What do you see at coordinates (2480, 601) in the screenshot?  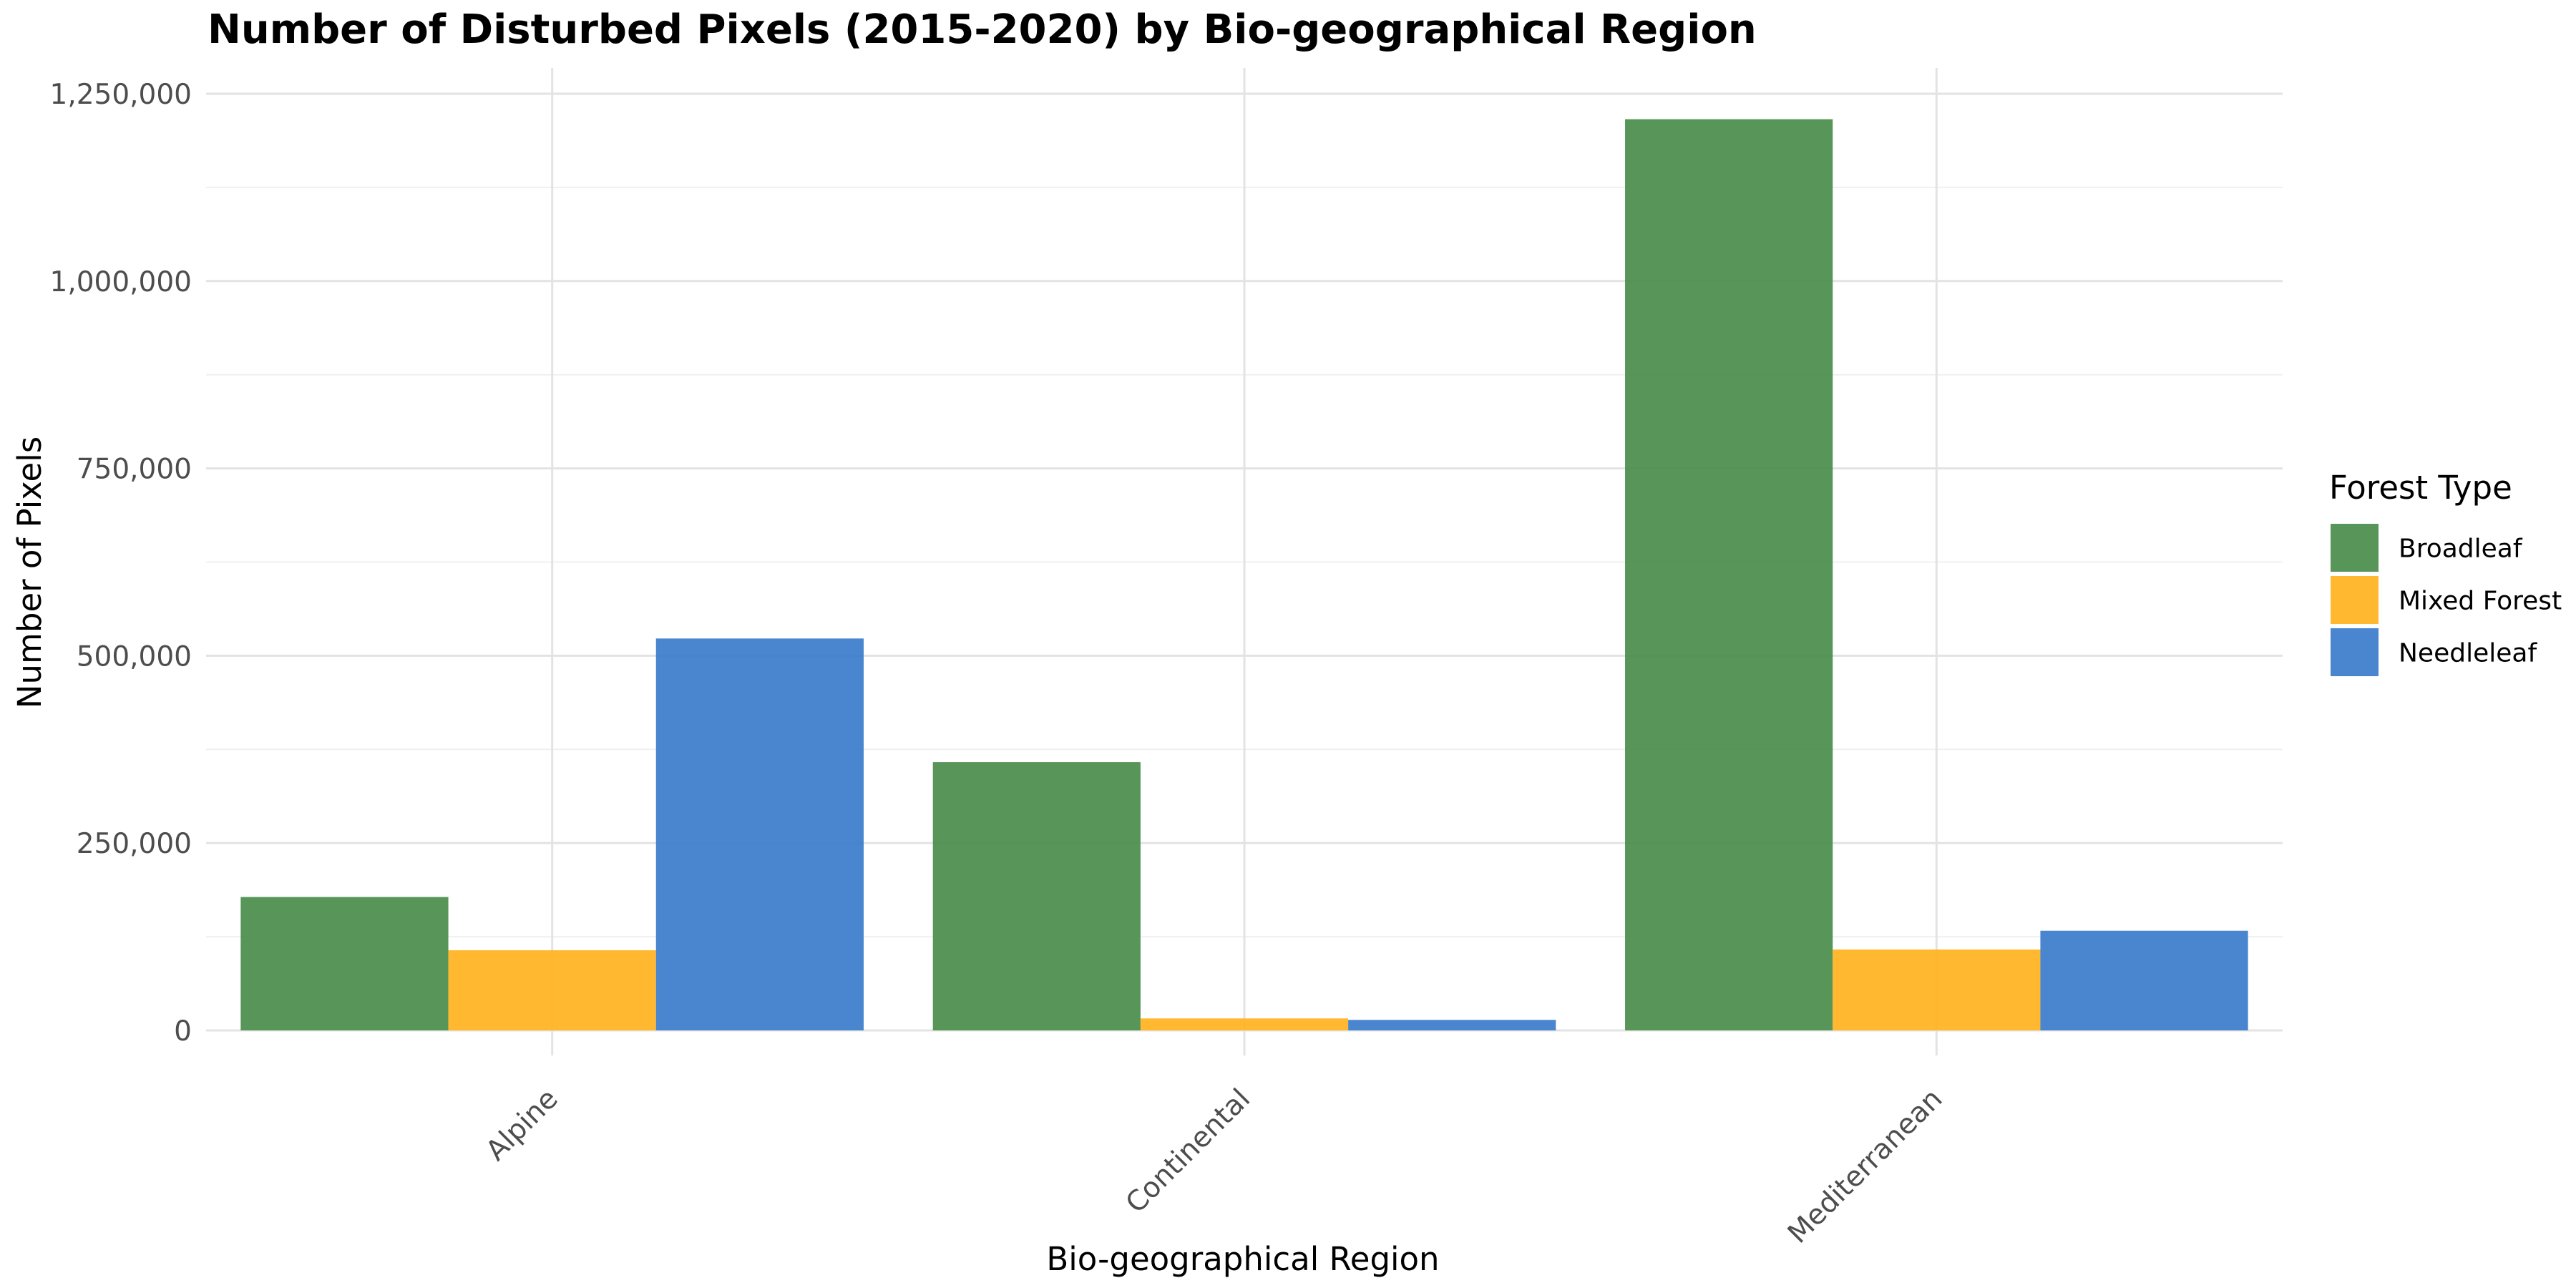 I see `legend-label: Mixed Forest` at bounding box center [2480, 601].